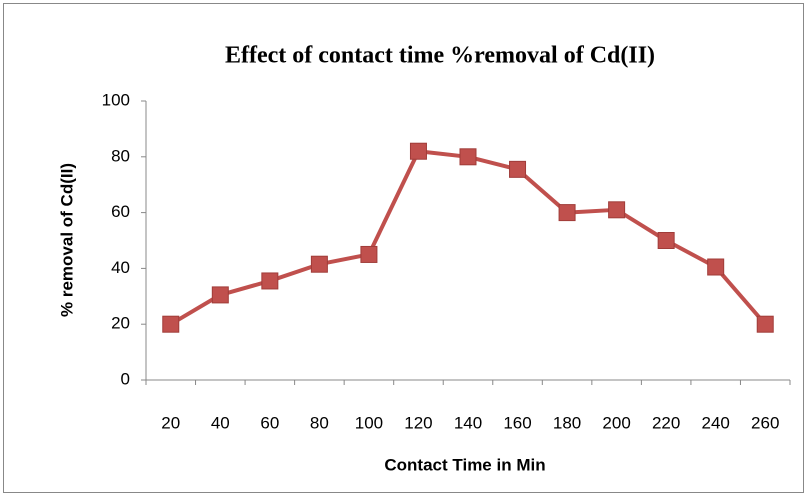  I want to click on x-tick-label: 160, so click(517, 422).